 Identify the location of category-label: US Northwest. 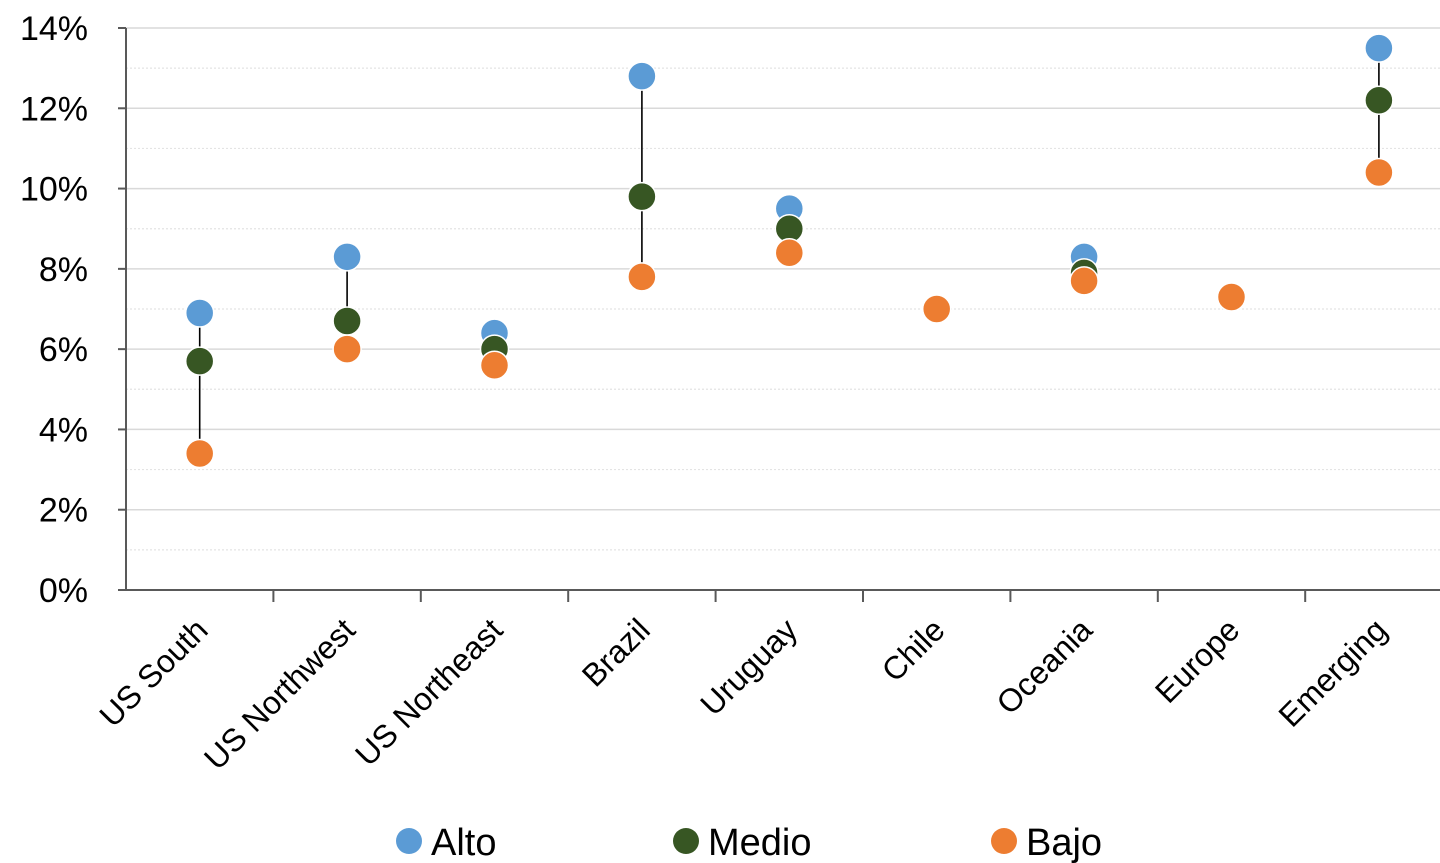
(279, 693).